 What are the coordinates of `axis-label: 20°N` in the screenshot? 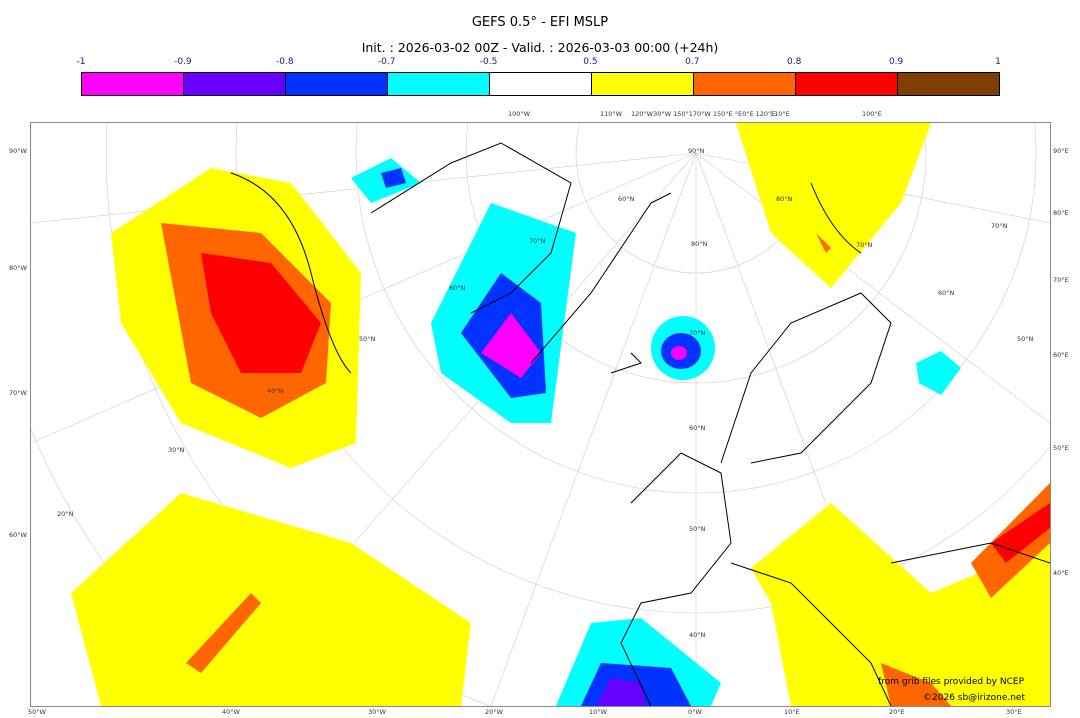 It's located at (65, 514).